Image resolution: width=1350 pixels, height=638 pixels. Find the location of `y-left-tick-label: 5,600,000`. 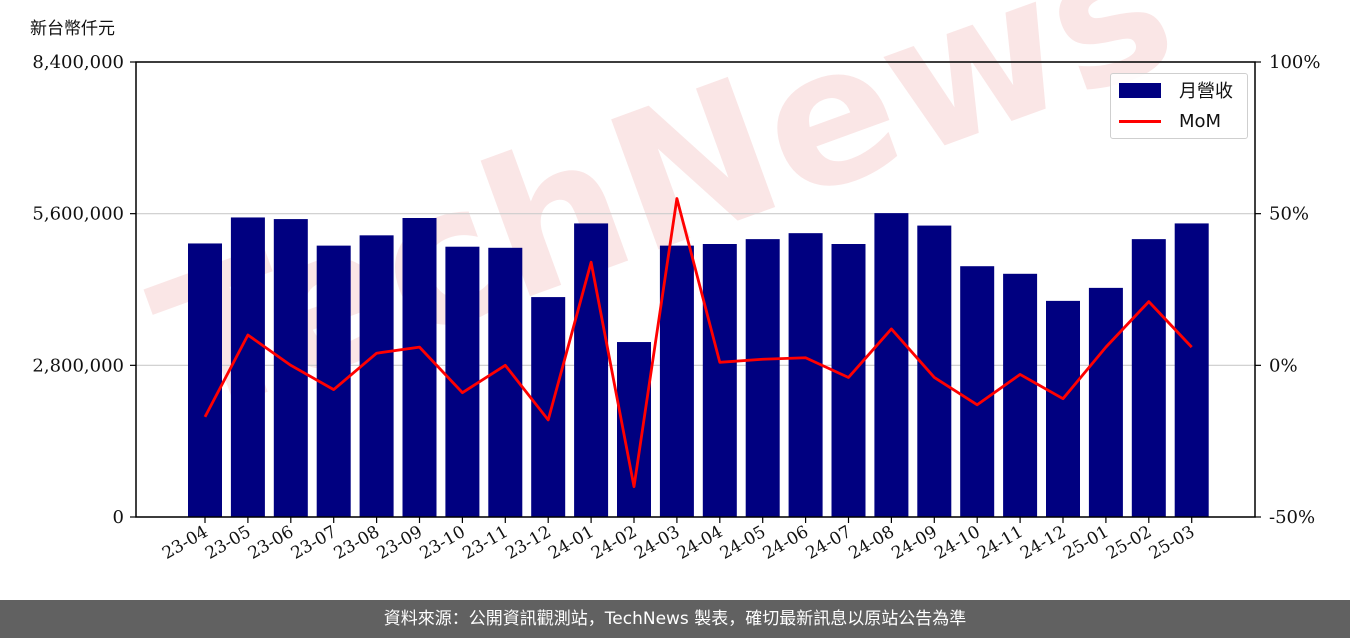

y-left-tick-label: 5,600,000 is located at coordinates (78, 214).